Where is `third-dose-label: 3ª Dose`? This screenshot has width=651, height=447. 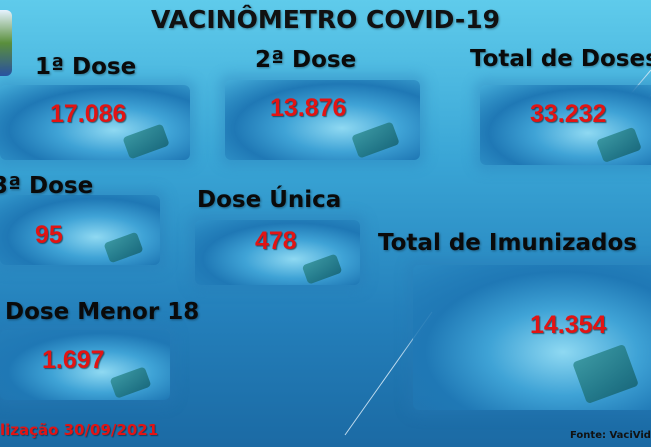
third-dose-label: 3ª Dose is located at coordinates (47, 186).